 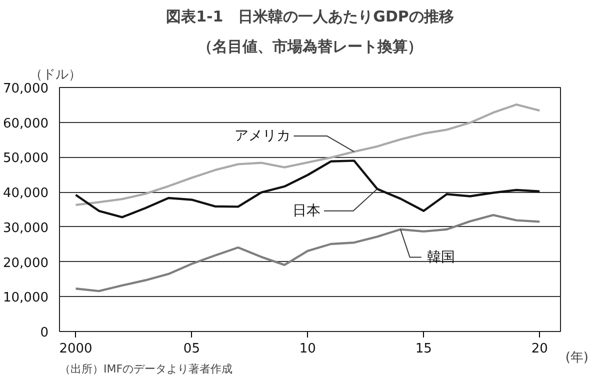 What do you see at coordinates (56, 75) in the screenshot?
I see `y-axis-title: （ドル）` at bounding box center [56, 75].